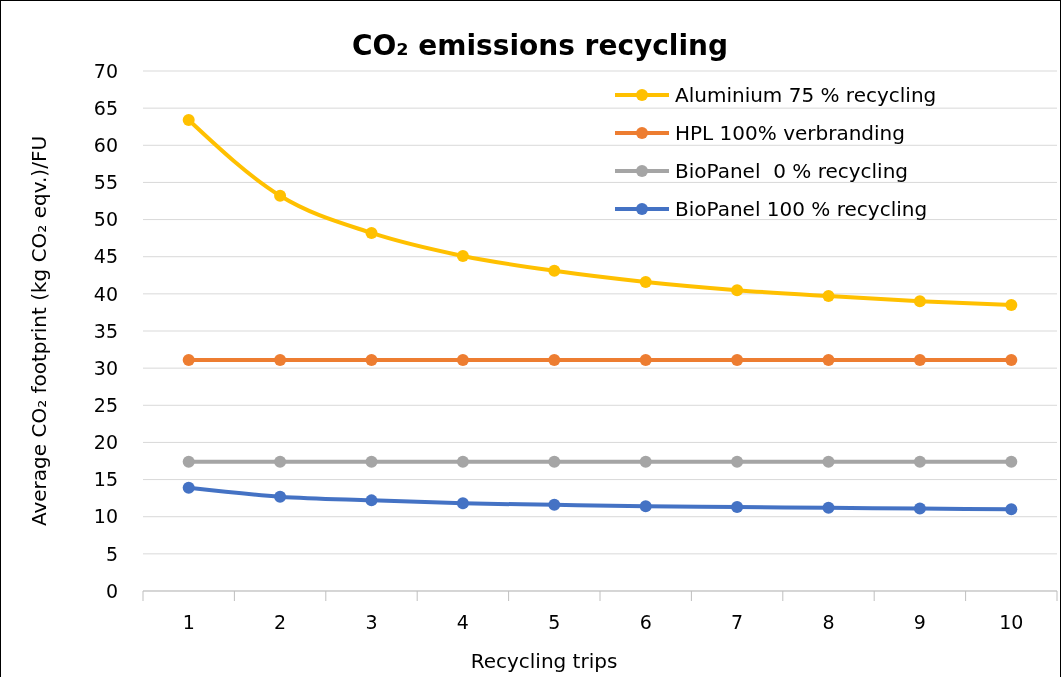 The image size is (1061, 677). I want to click on x-tick-label: 3, so click(371, 622).